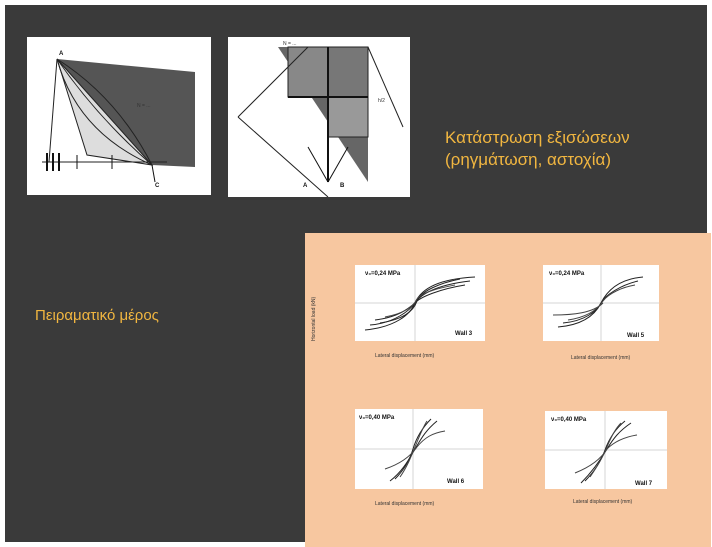 The width and height of the screenshot is (712, 547). What do you see at coordinates (644, 484) in the screenshot?
I see `plot4-wall-label: Wall 7` at bounding box center [644, 484].